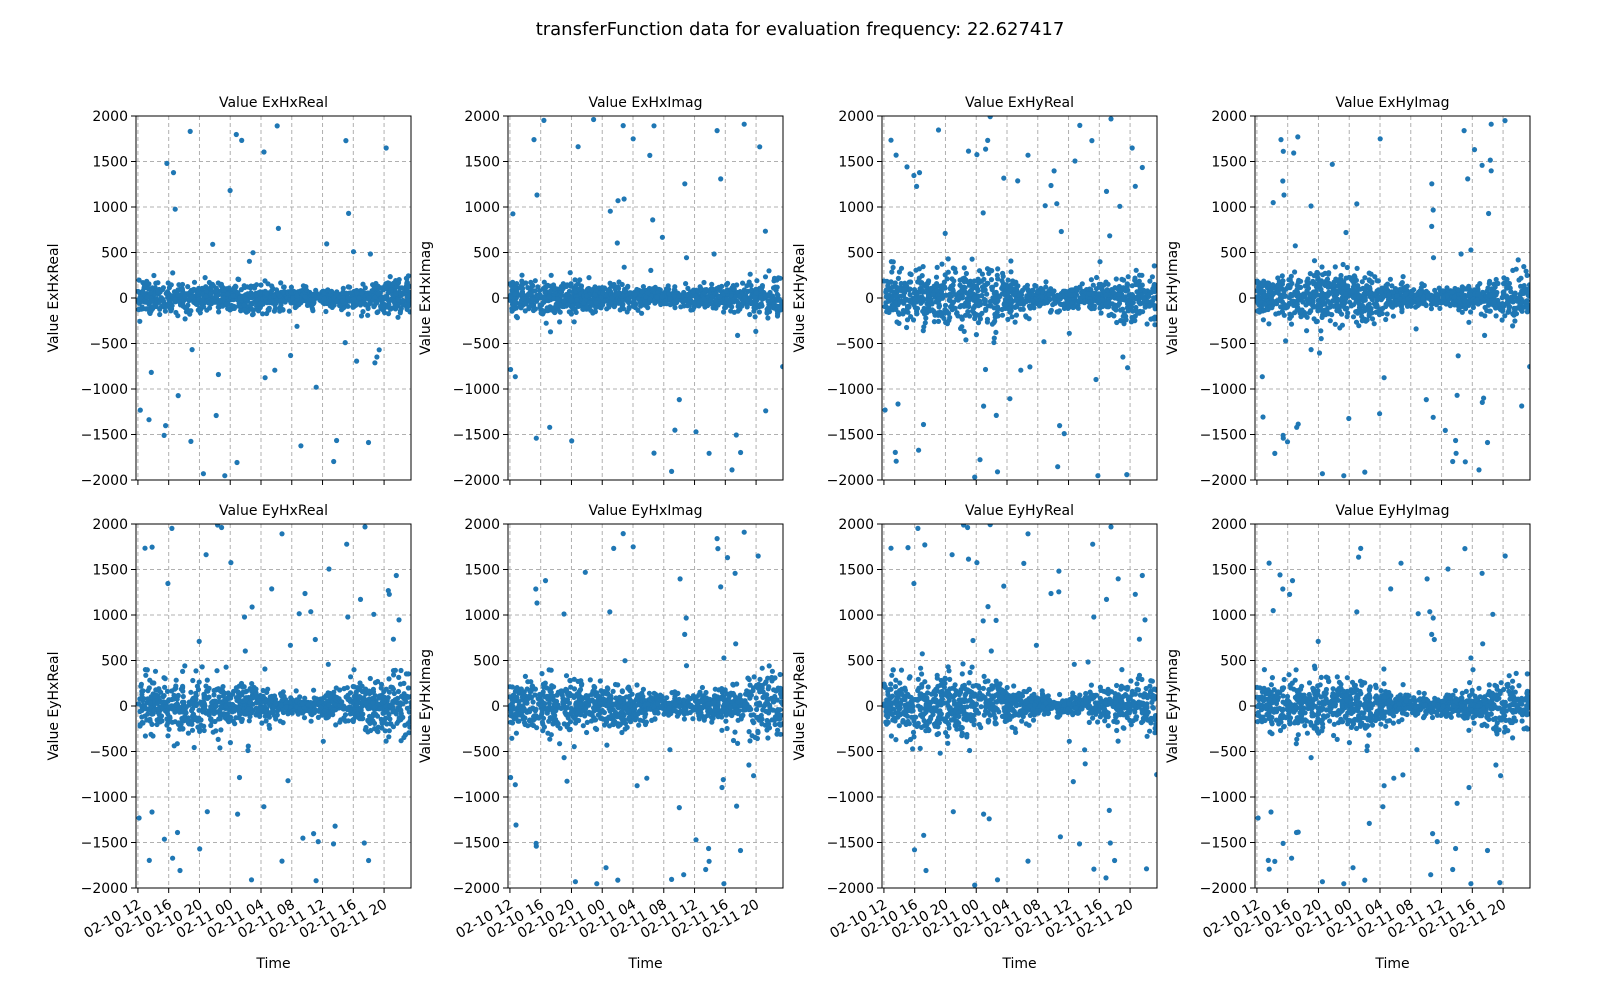  I want to click on y-tick-label: 500, so click(1233, 254).